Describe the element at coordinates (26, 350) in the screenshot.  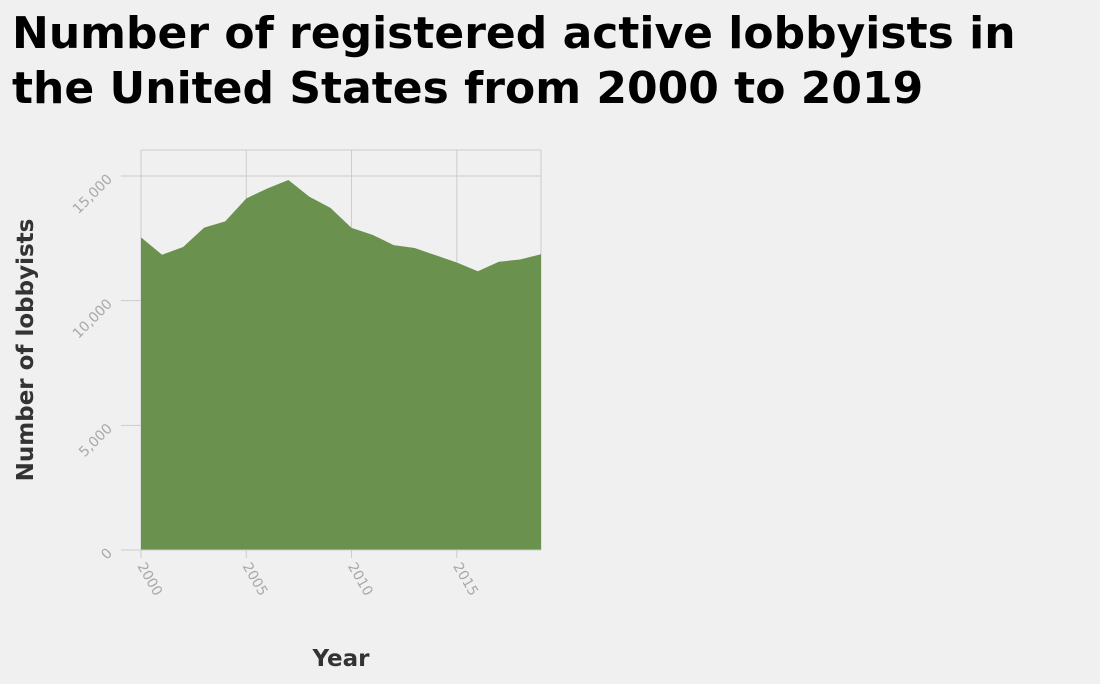
I see `y-axis-title: Number of lobbyists` at that location.